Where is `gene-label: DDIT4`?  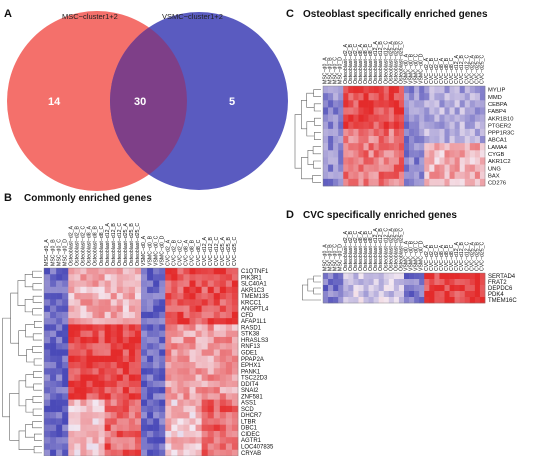
gene-label: DDIT4 is located at coordinates (250, 385).